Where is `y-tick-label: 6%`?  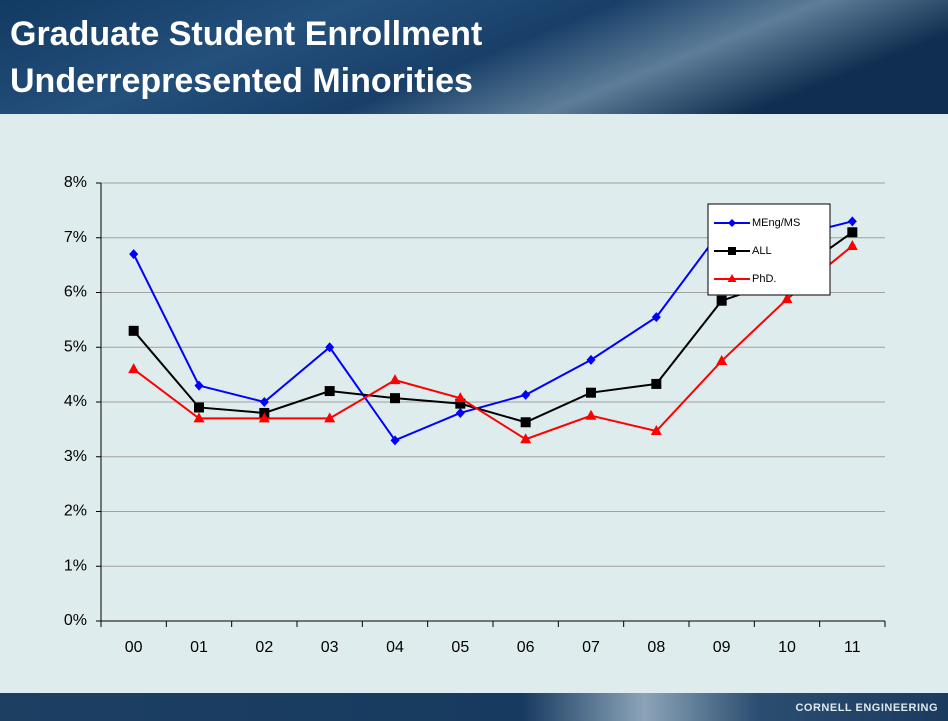
y-tick-label: 6% is located at coordinates (75, 292).